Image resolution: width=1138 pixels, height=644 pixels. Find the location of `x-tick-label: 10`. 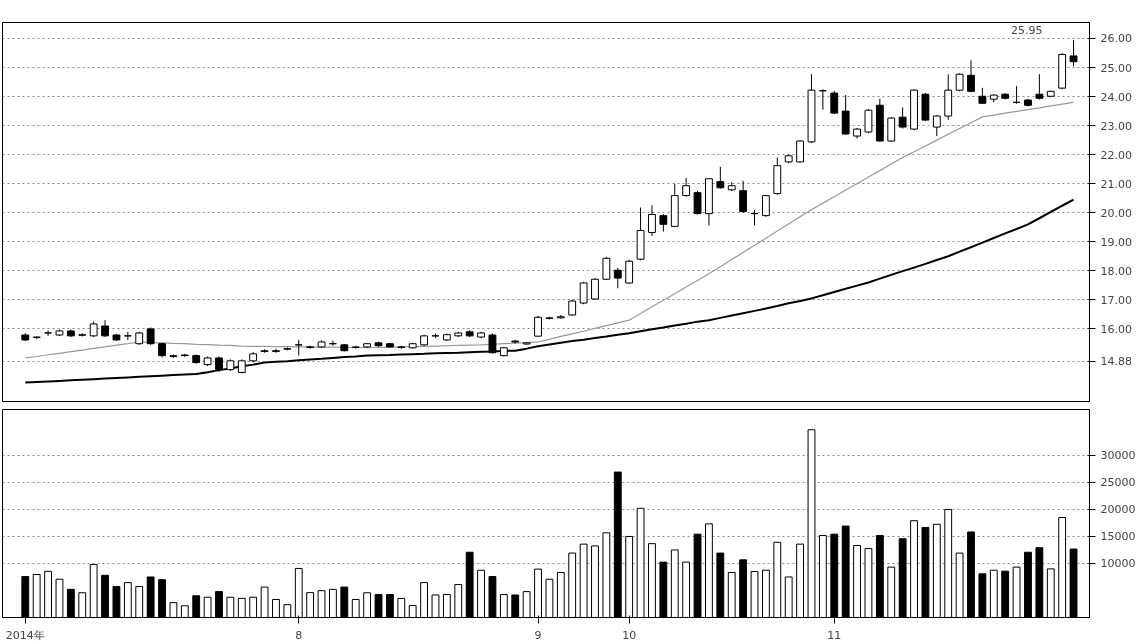

x-tick-label: 10 is located at coordinates (629, 635).